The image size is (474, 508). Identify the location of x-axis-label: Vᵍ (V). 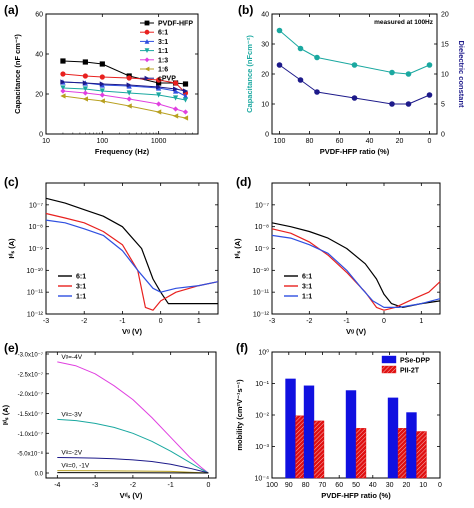
(356, 331).